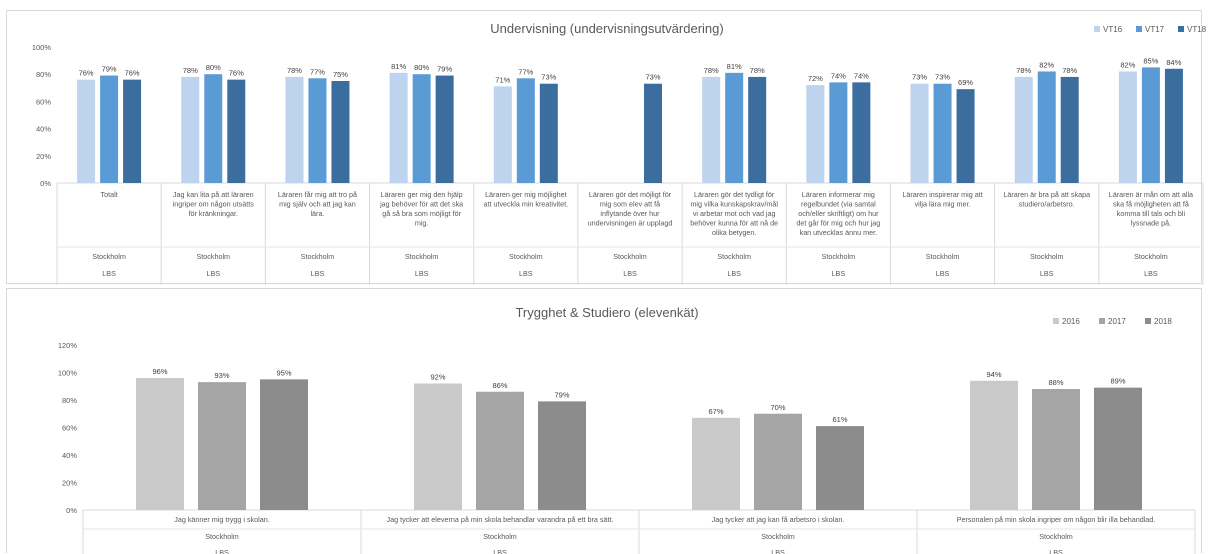  Describe the element at coordinates (422, 223) in the screenshot. I see `category-label: mig.` at that location.